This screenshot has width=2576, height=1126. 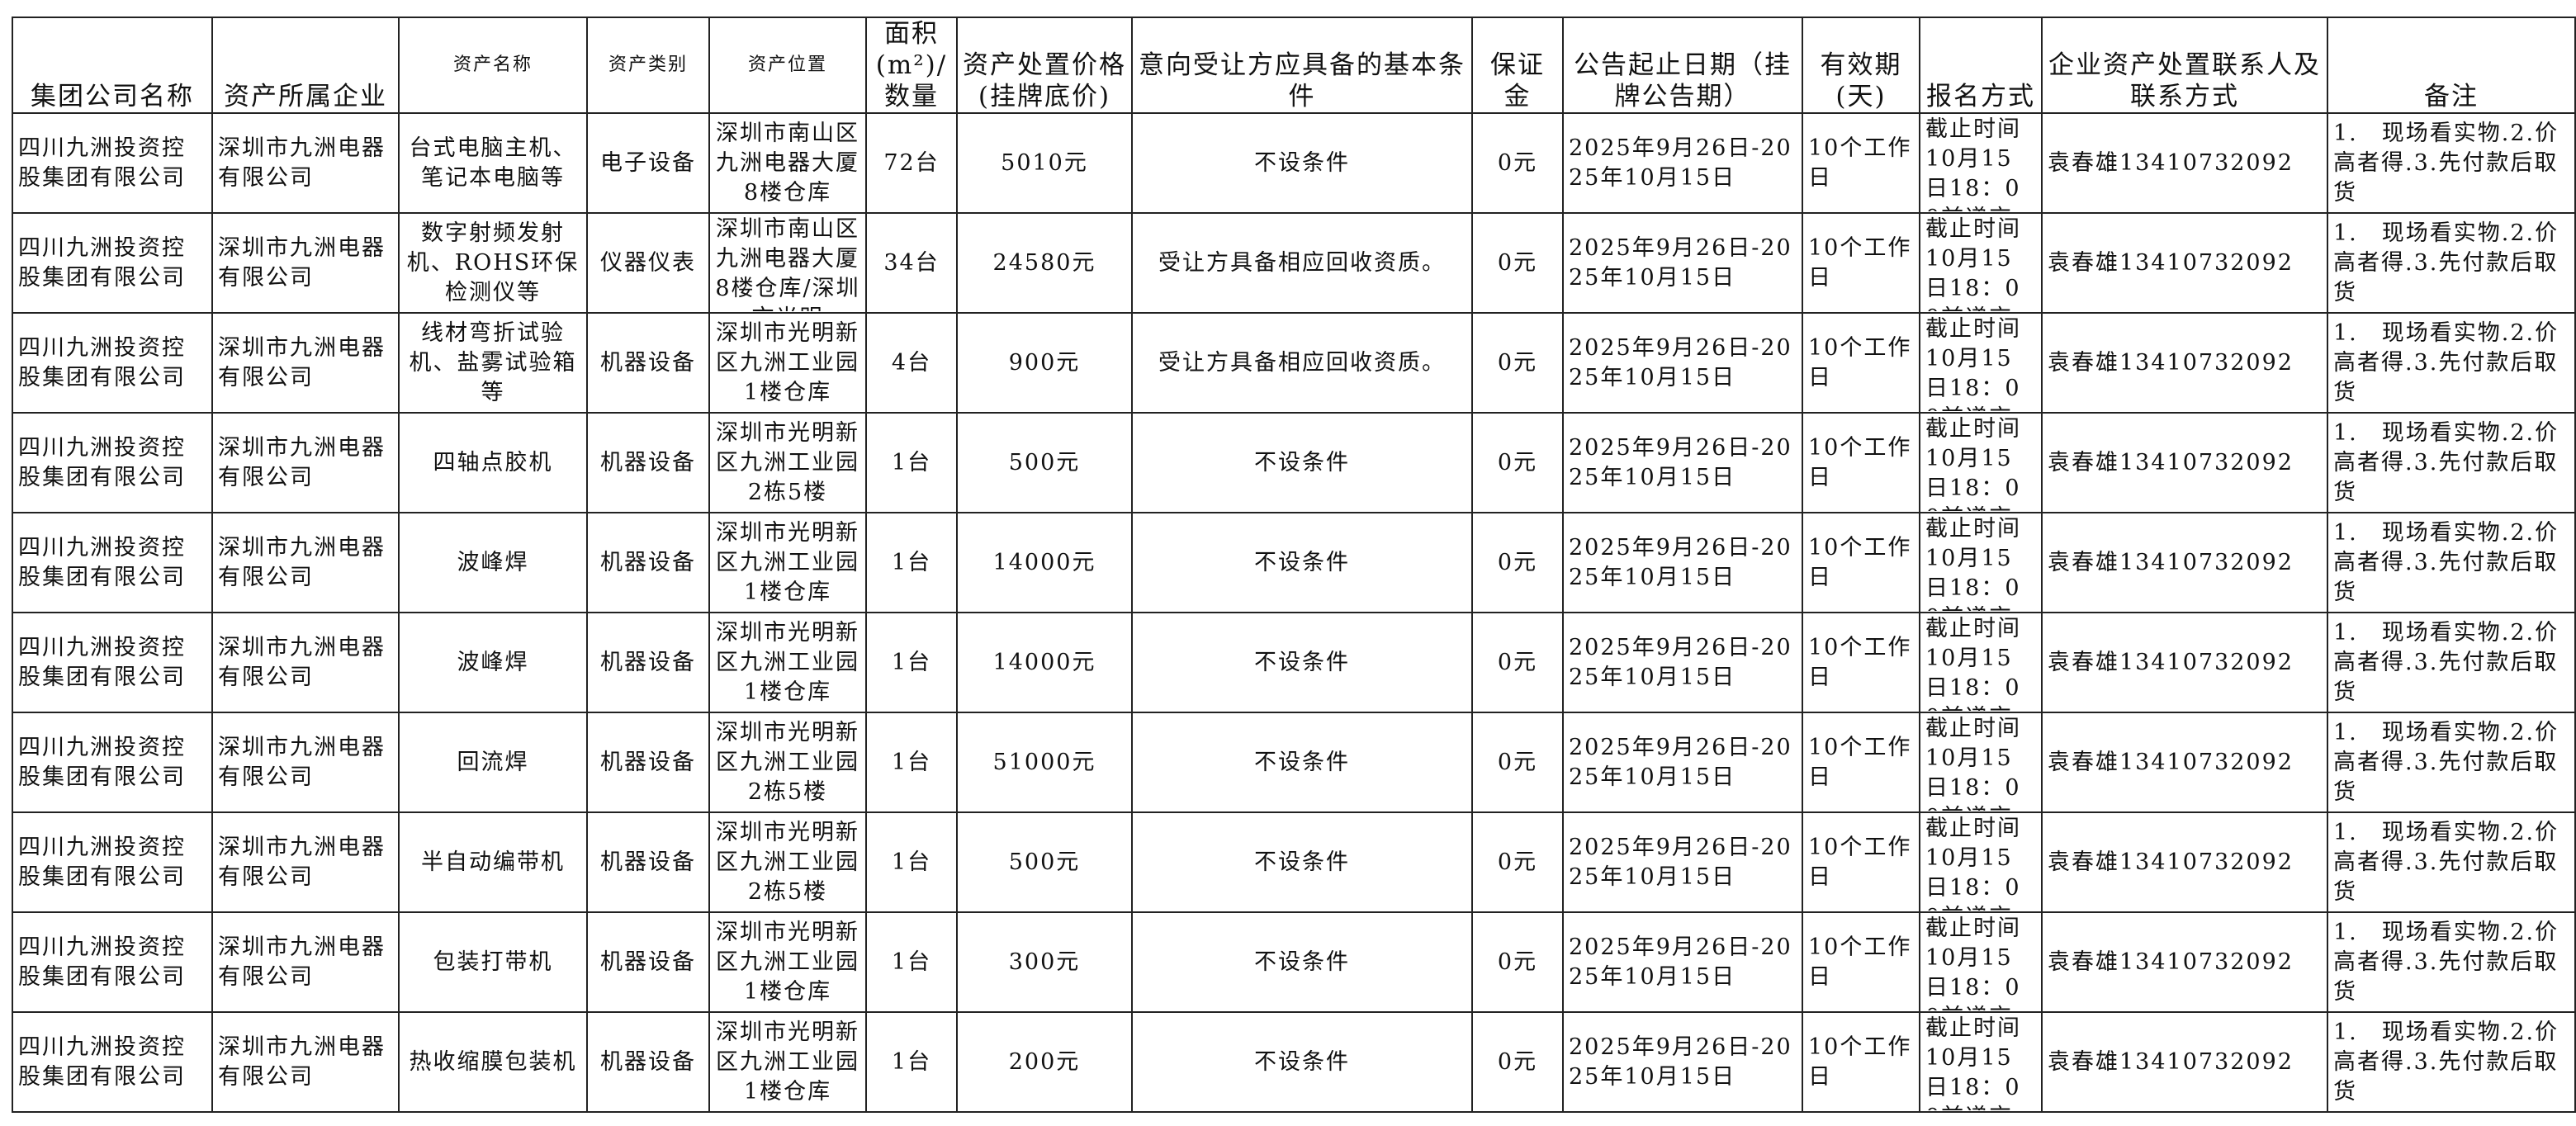 What do you see at coordinates (493, 1062) in the screenshot?
I see `cell-text: 热收缩膜包装机` at bounding box center [493, 1062].